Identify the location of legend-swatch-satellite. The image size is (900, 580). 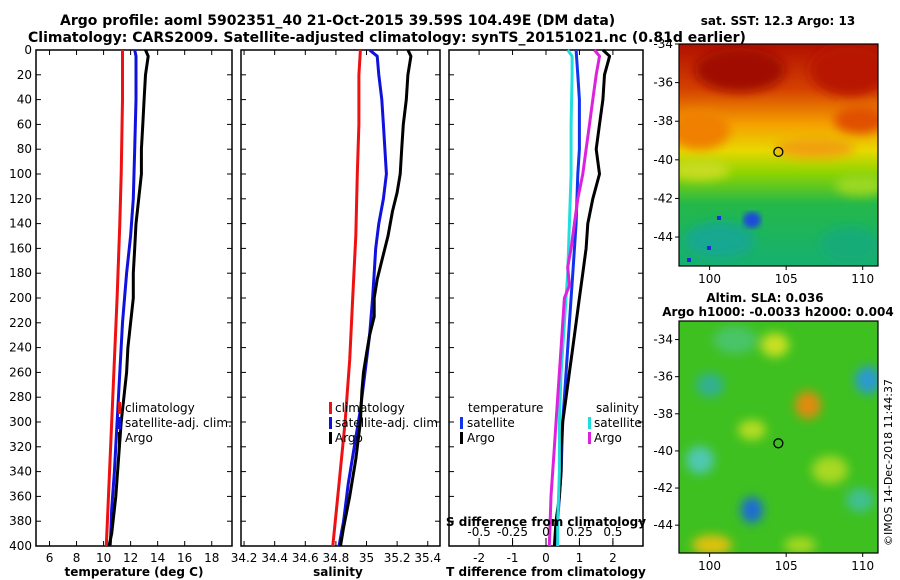
(119, 423).